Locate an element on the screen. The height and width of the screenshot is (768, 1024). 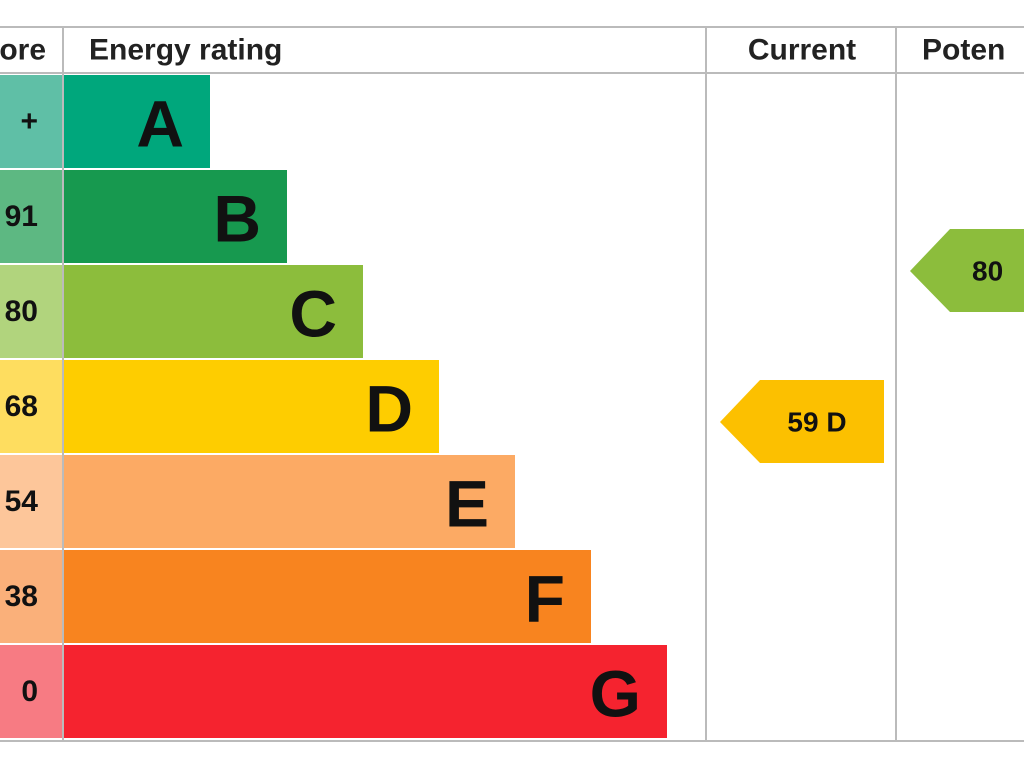
rating-letter: F is located at coordinates (545, 599).